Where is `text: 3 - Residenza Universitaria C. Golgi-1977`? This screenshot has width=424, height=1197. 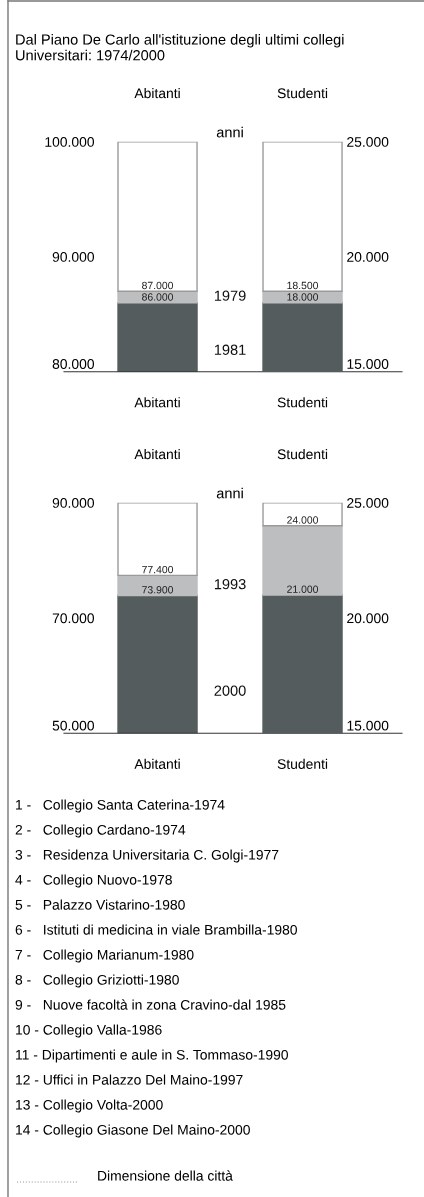 text: 3 - Residenza Universitaria C. Golgi-1977 is located at coordinates (147, 856).